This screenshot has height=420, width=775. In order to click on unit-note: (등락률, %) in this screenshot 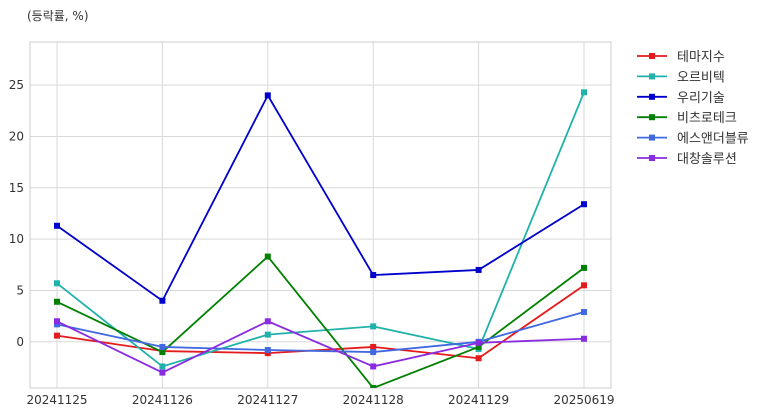, I will do `click(58, 16)`.